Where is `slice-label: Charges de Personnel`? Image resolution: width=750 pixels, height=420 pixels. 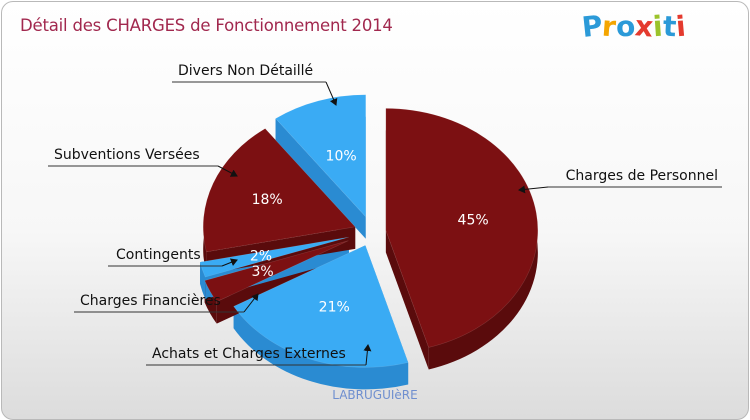
slice-label: Charges de Personnel is located at coordinates (642, 176).